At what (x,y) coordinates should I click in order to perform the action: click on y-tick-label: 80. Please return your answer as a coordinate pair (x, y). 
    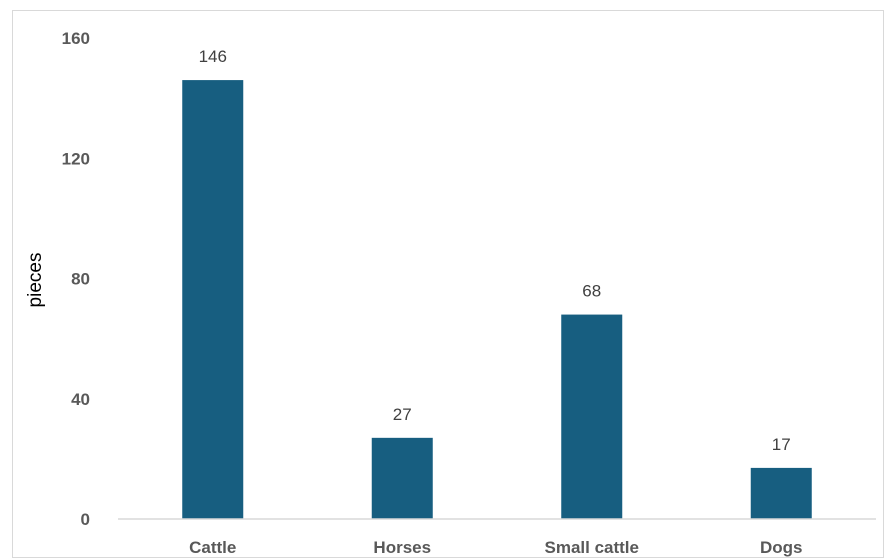
    Looking at the image, I should click on (80, 279).